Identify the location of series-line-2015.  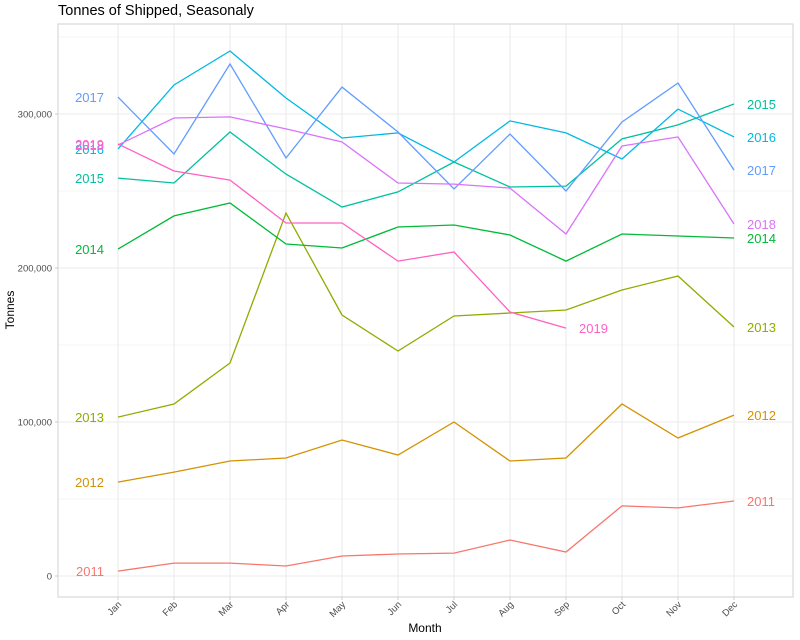
(426, 155).